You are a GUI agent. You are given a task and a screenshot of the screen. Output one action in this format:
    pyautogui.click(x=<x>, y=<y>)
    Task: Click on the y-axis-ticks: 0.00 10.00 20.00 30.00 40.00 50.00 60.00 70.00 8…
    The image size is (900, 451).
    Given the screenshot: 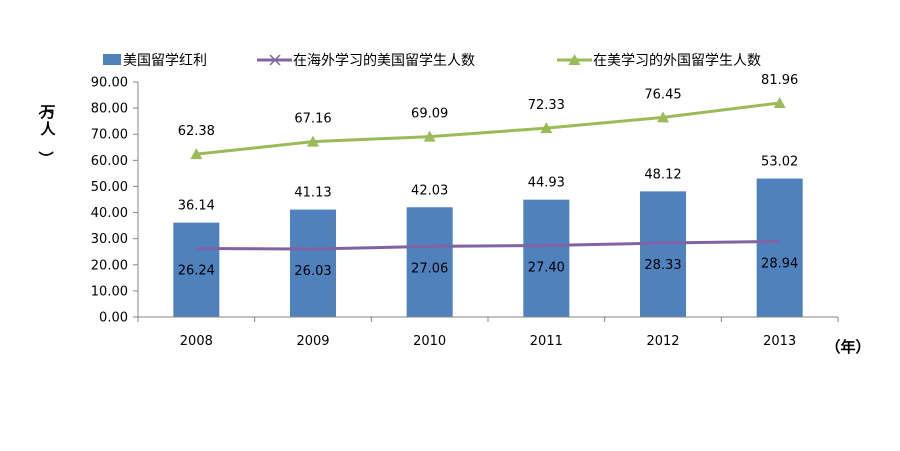 What is the action you would take?
    pyautogui.click(x=109, y=201)
    